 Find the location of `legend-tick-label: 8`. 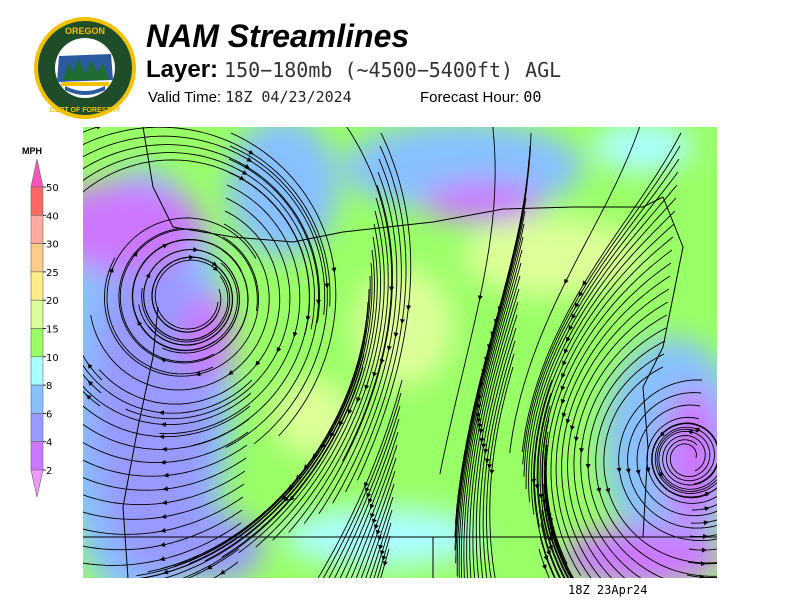

legend-tick-label: 8 is located at coordinates (49, 386).